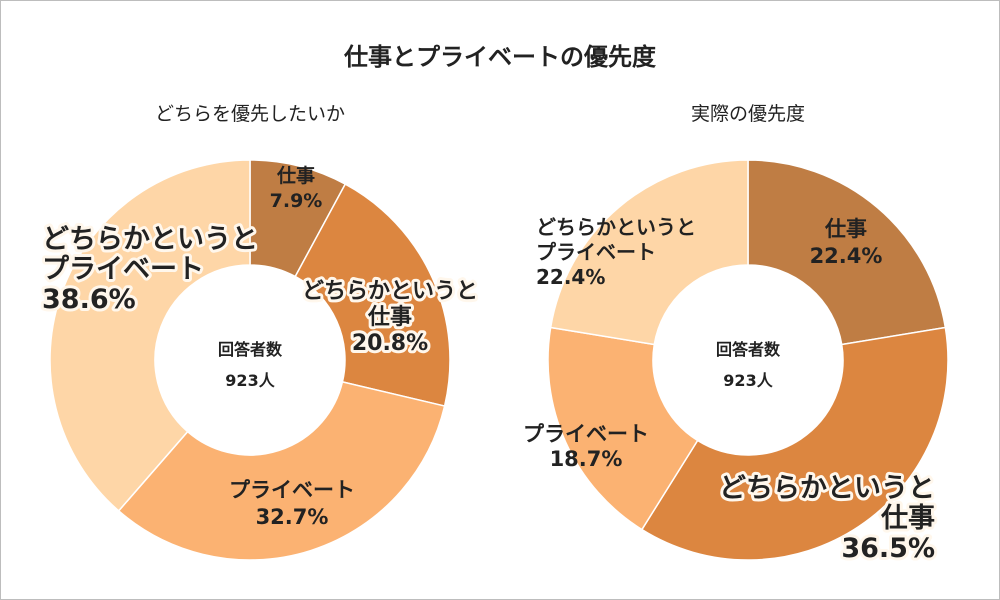 This screenshot has width=1000, height=600. Describe the element at coordinates (748, 349) in the screenshot. I see `right-center-label: 回答者数` at that location.